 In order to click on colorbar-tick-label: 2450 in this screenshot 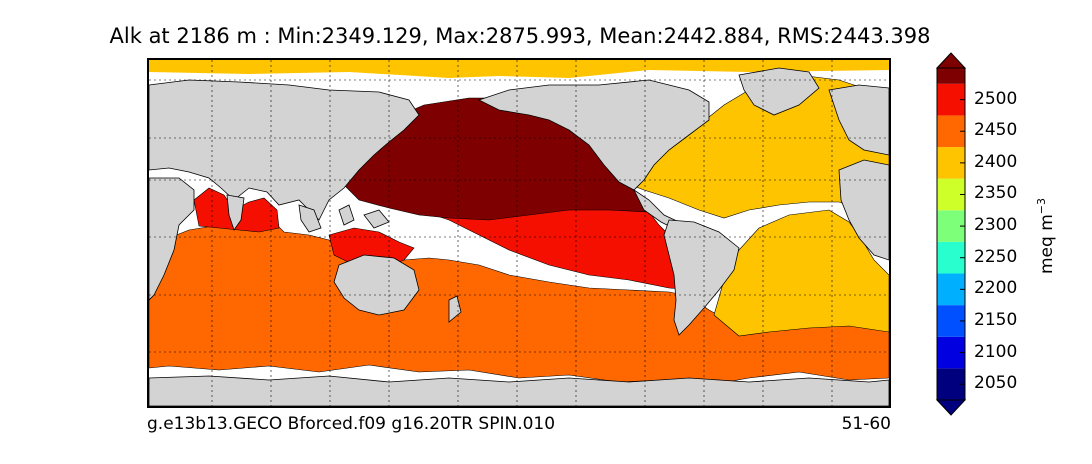, I will do `click(996, 130)`.